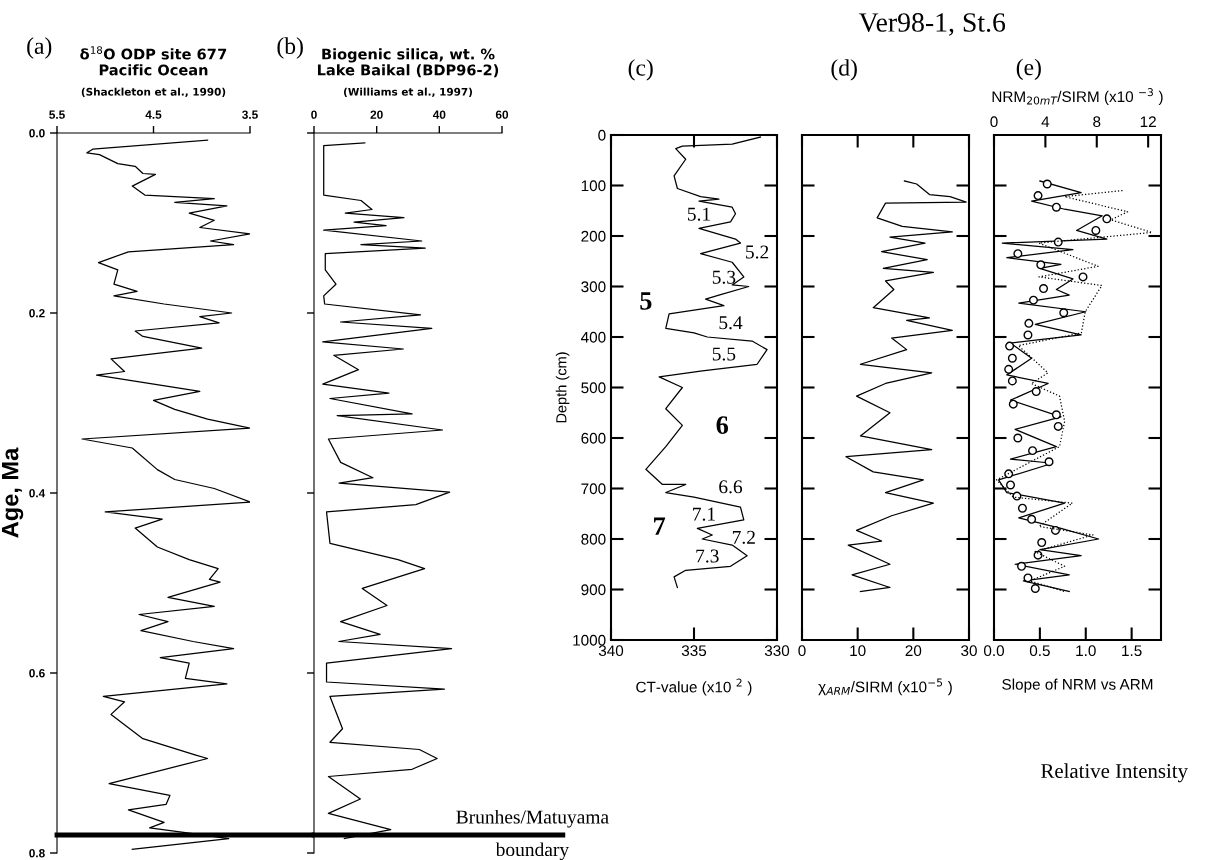  What do you see at coordinates (660, 526) in the screenshot?
I see `annotation: 7` at bounding box center [660, 526].